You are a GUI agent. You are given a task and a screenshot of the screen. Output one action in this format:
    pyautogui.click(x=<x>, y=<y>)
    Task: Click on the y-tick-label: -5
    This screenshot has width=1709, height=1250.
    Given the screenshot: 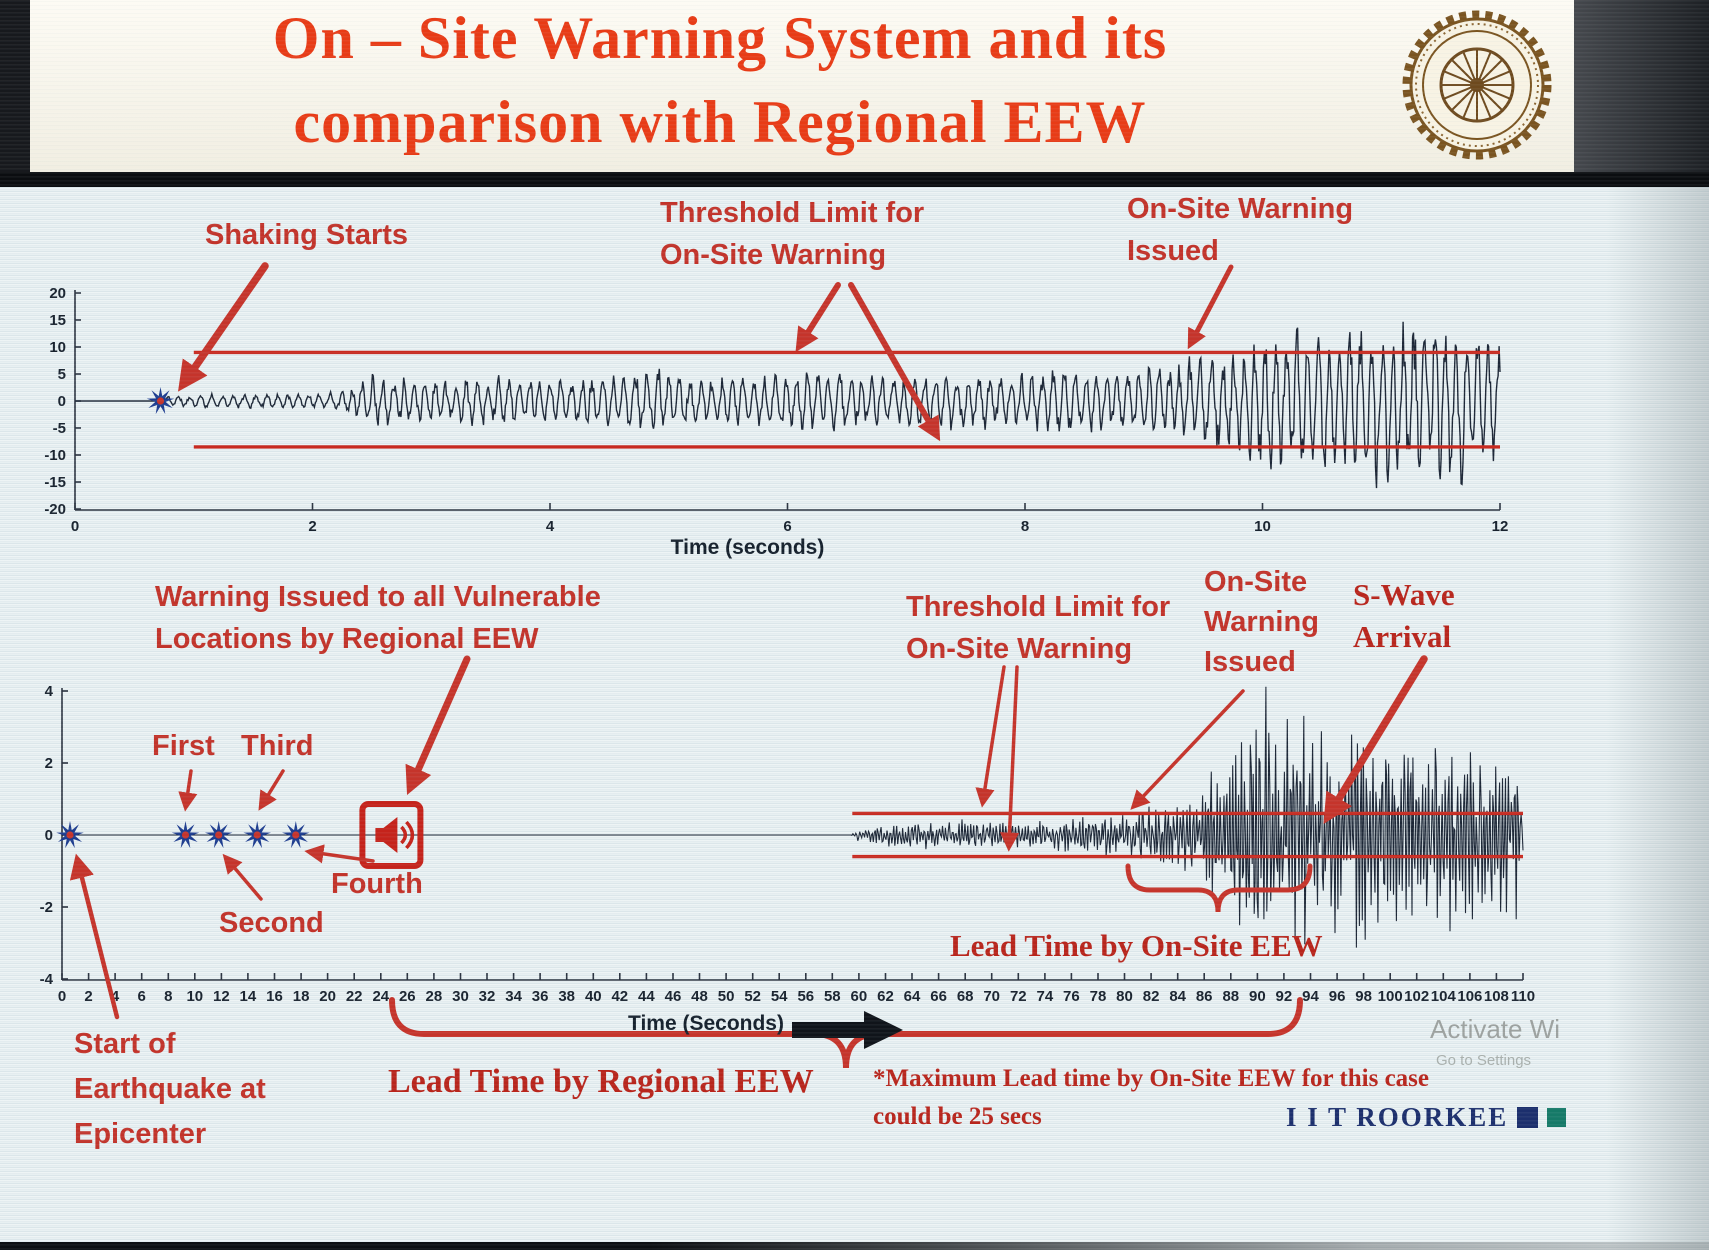 What is the action you would take?
    pyautogui.click(x=59, y=428)
    